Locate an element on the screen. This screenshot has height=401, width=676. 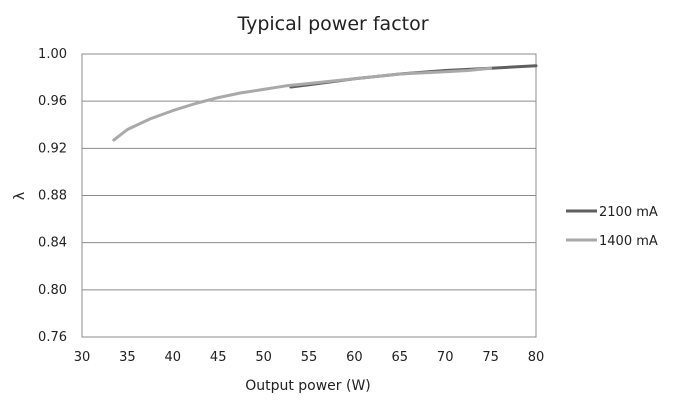
y-tick-label: 0.76 is located at coordinates (52, 337).